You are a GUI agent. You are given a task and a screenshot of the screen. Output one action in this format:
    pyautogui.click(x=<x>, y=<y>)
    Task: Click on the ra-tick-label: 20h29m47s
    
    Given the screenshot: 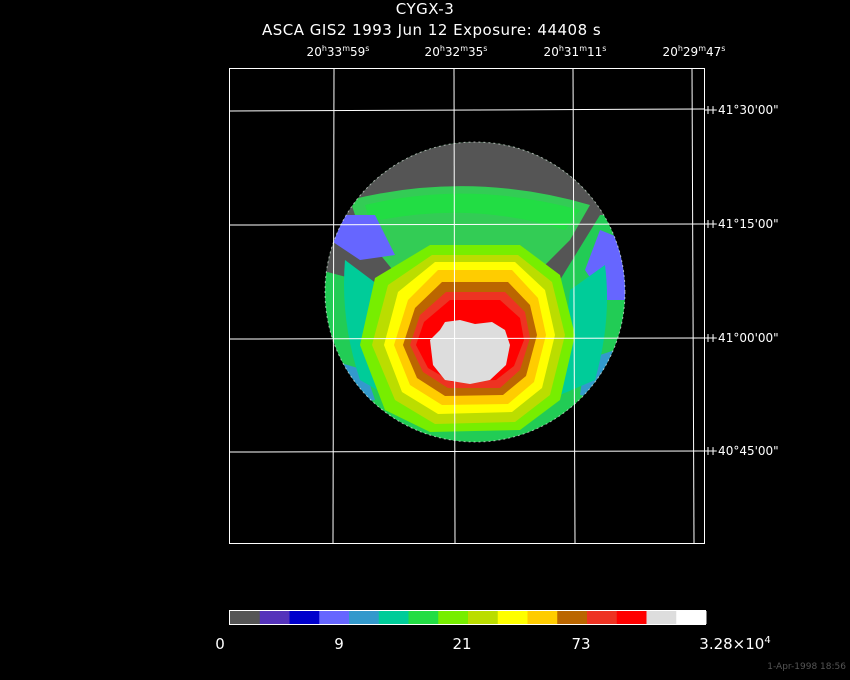 What is the action you would take?
    pyautogui.click(x=694, y=52)
    